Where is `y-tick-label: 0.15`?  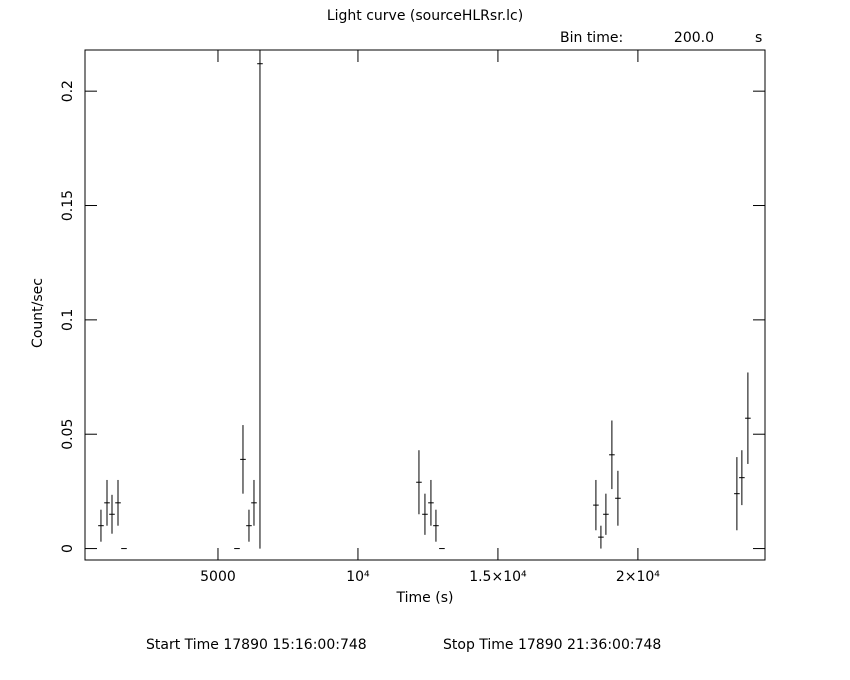
y-tick-label: 0.15 is located at coordinates (68, 205).